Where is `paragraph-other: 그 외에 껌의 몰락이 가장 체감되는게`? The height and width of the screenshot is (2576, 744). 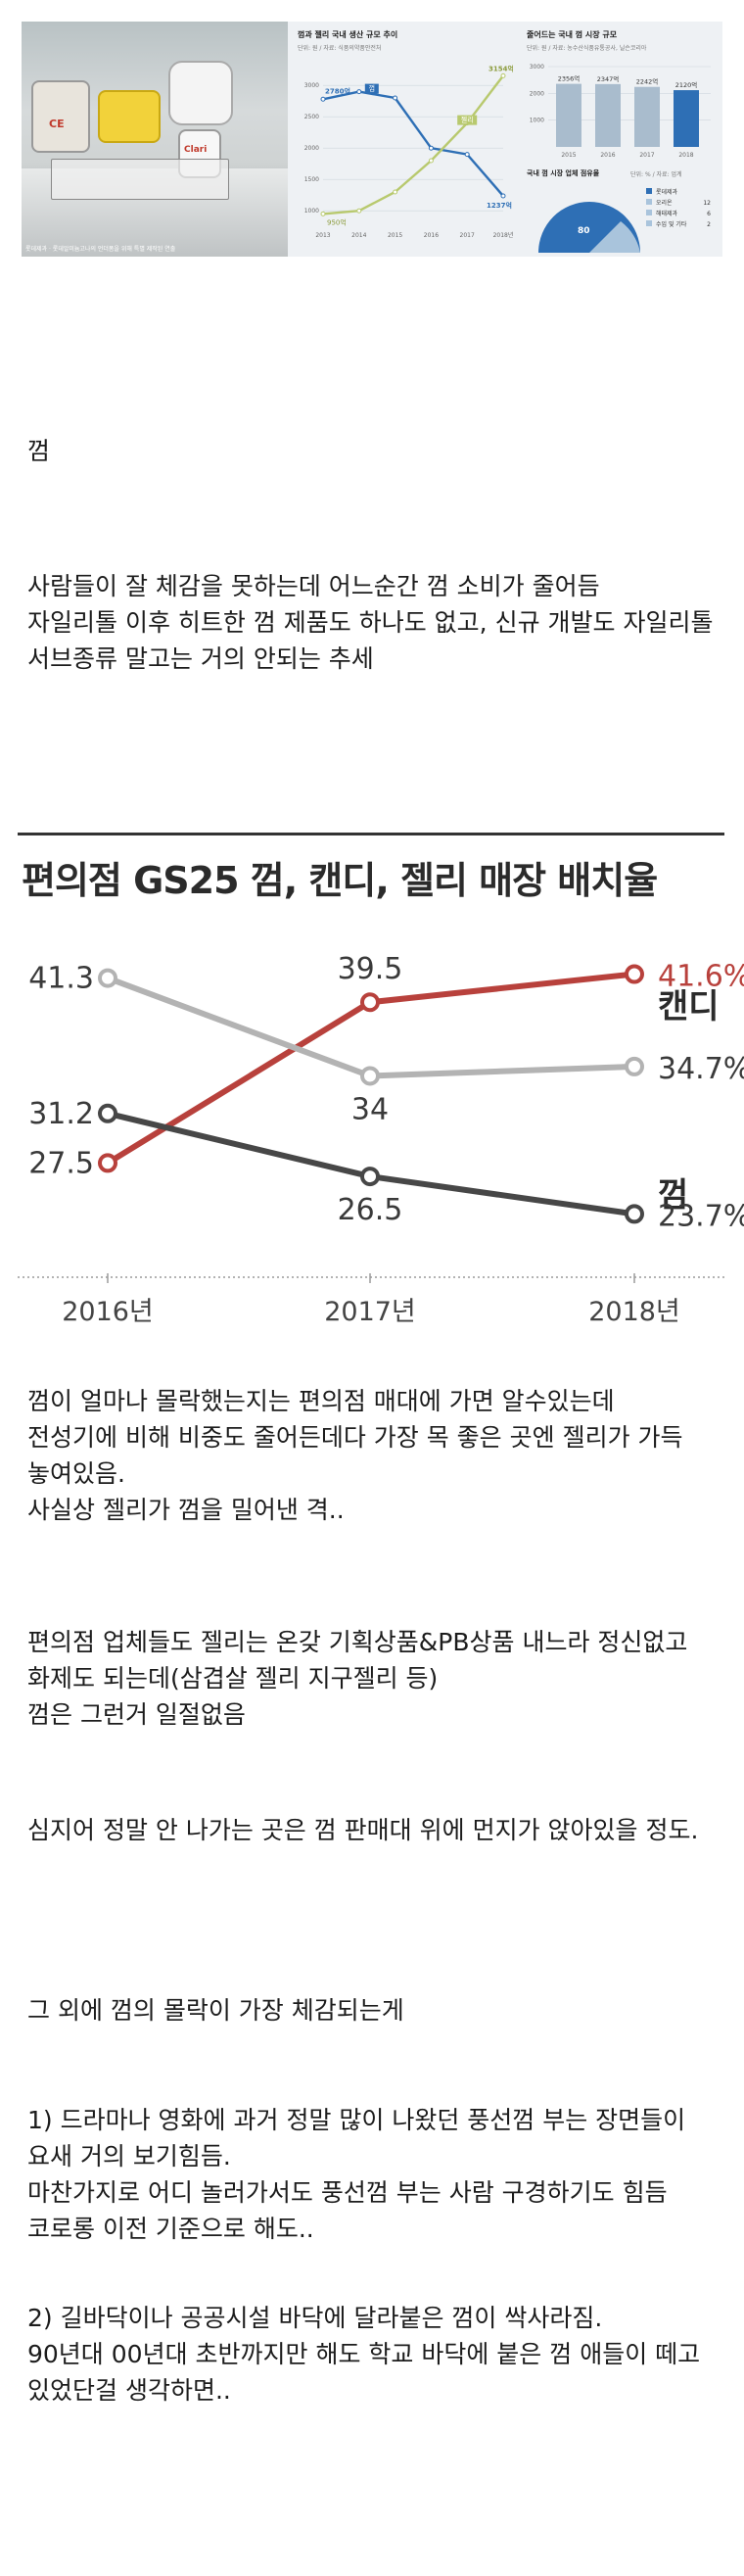 paragraph-other: 그 외에 껌의 몰락이 가장 체감되는게 is located at coordinates (215, 2011).